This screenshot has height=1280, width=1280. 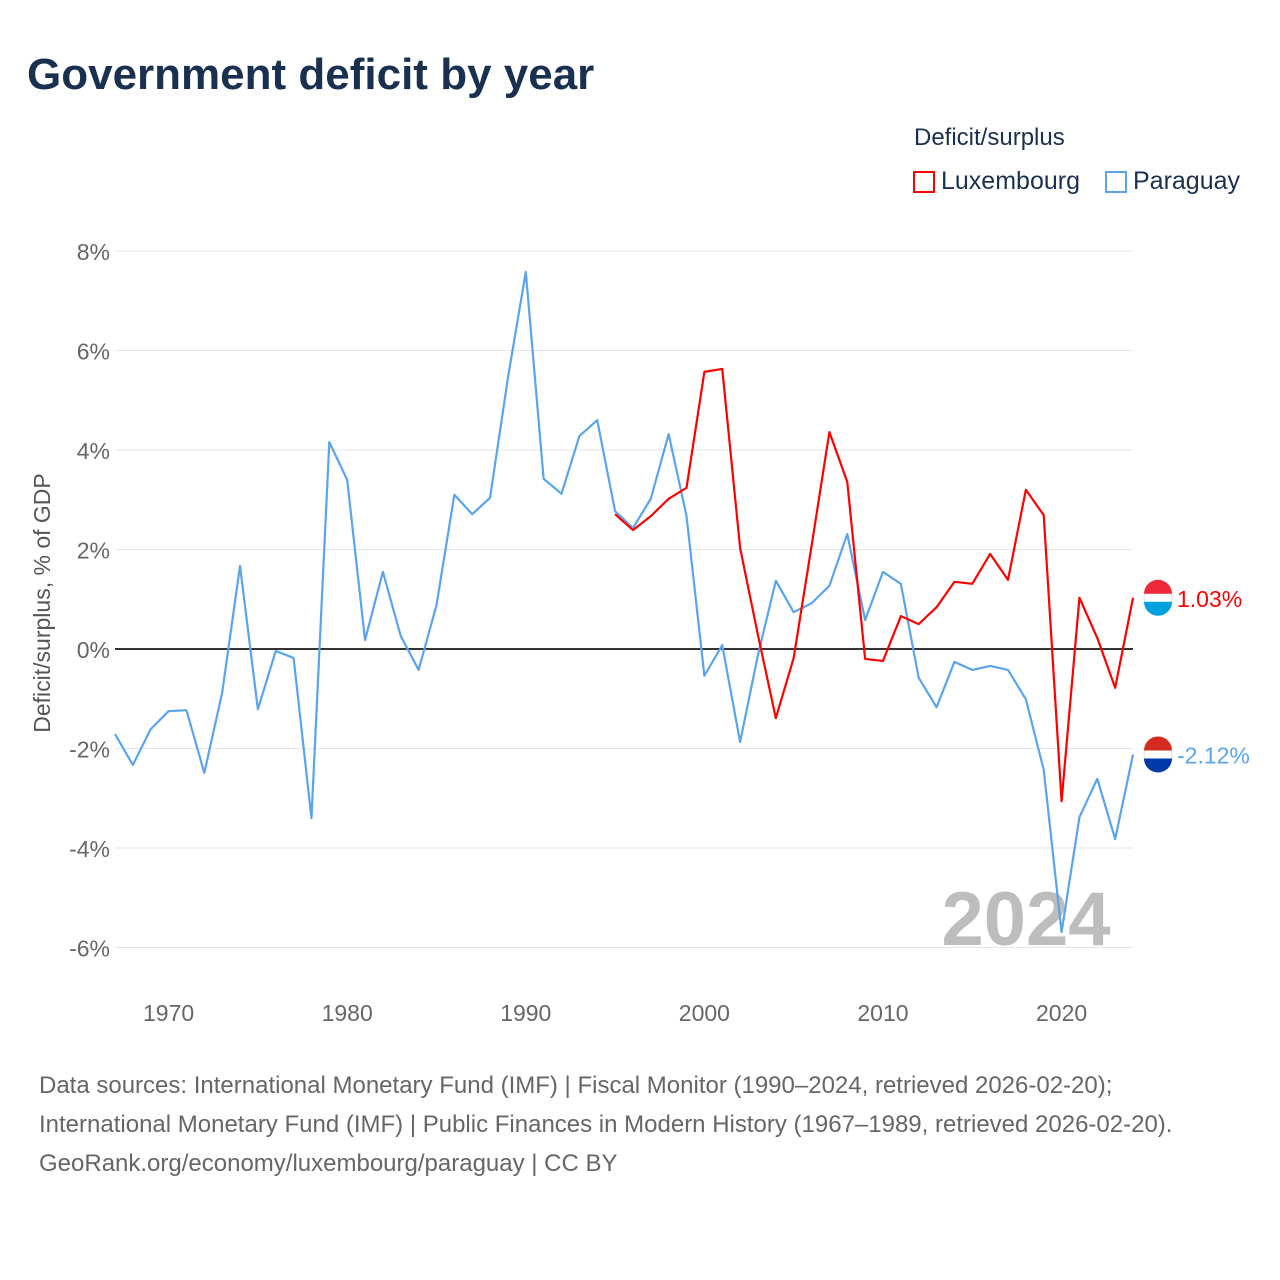 I want to click on legend-item-luxembourg: Luxembourg, so click(x=996, y=181).